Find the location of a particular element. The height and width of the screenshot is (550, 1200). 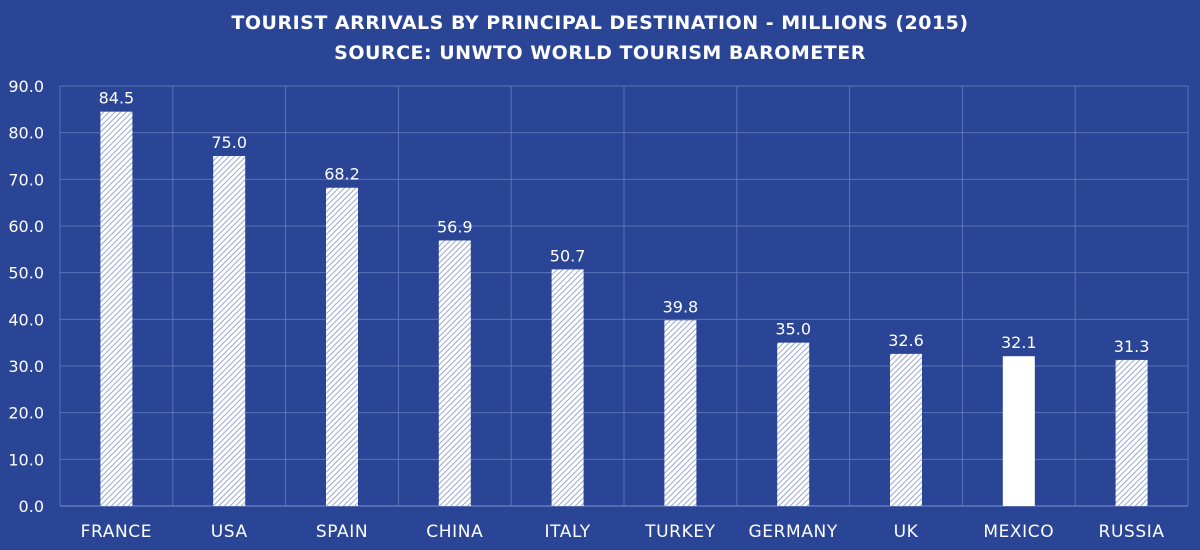

bar-usa is located at coordinates (229, 331).